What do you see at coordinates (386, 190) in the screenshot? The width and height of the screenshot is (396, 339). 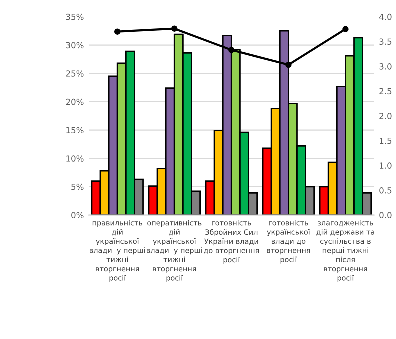 I see `y2-tick-label: 0.5` at bounding box center [386, 190].